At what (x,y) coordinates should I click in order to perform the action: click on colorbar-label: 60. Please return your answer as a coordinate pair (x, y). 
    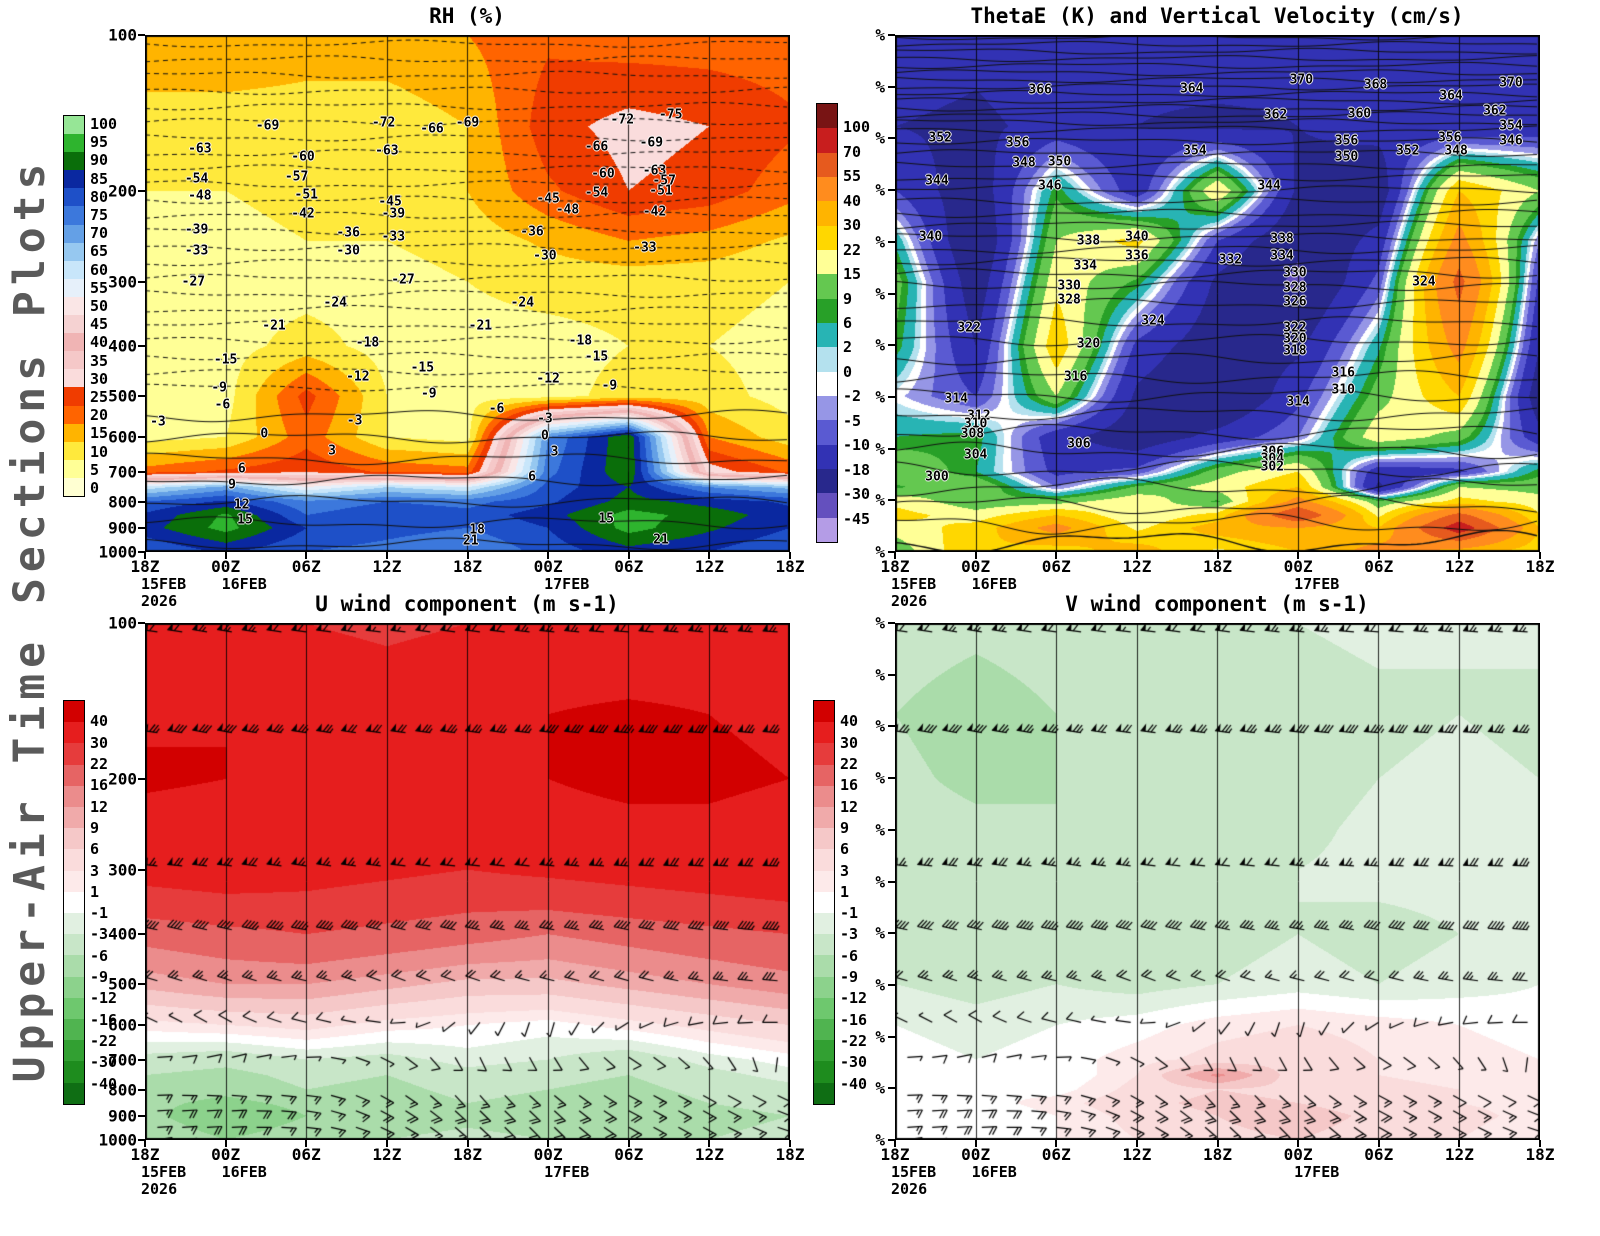
    Looking at the image, I should click on (99, 269).